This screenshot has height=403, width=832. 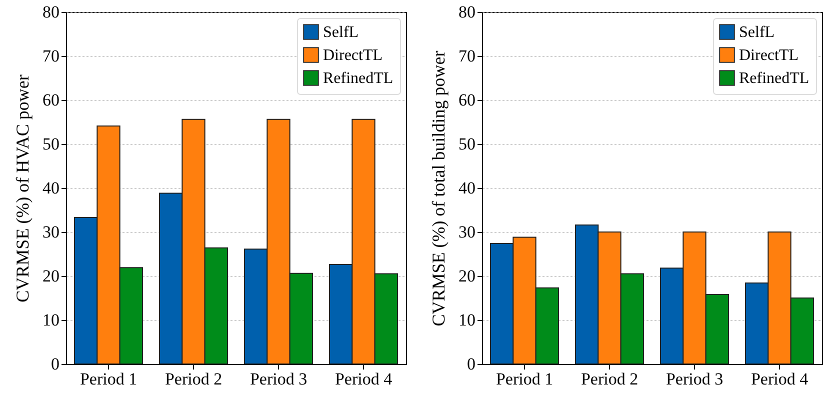 What do you see at coordinates (22, 188) in the screenshot?
I see `y-axis-title: CVRMSE (%) of HVAC power` at bounding box center [22, 188].